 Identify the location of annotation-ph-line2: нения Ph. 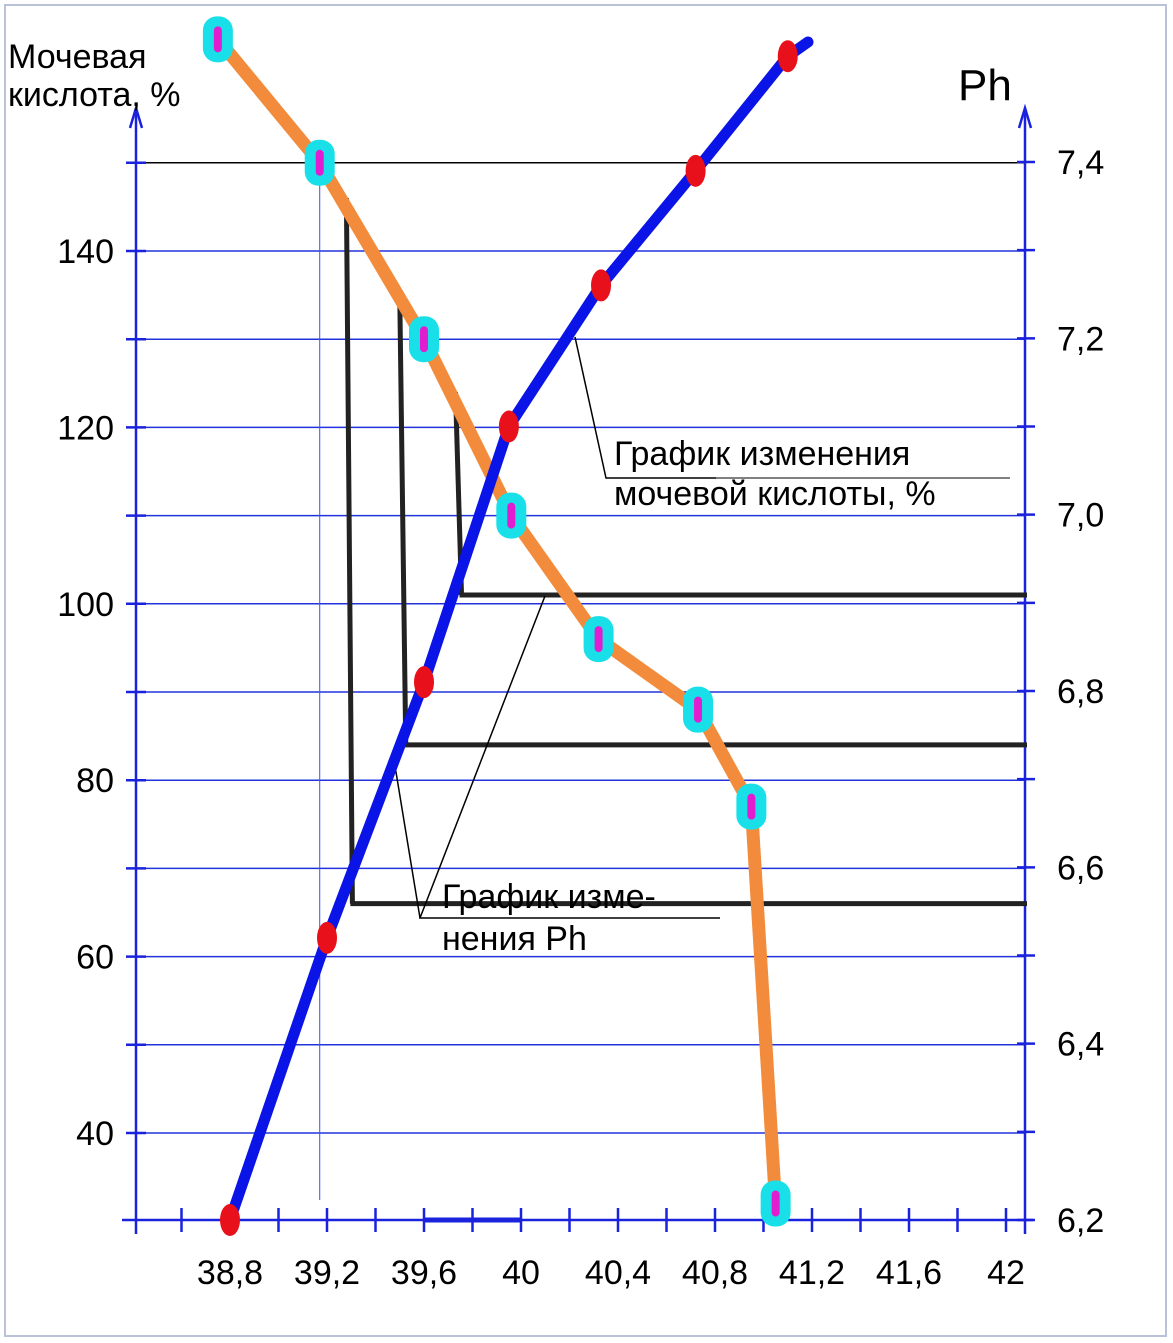
(514, 939).